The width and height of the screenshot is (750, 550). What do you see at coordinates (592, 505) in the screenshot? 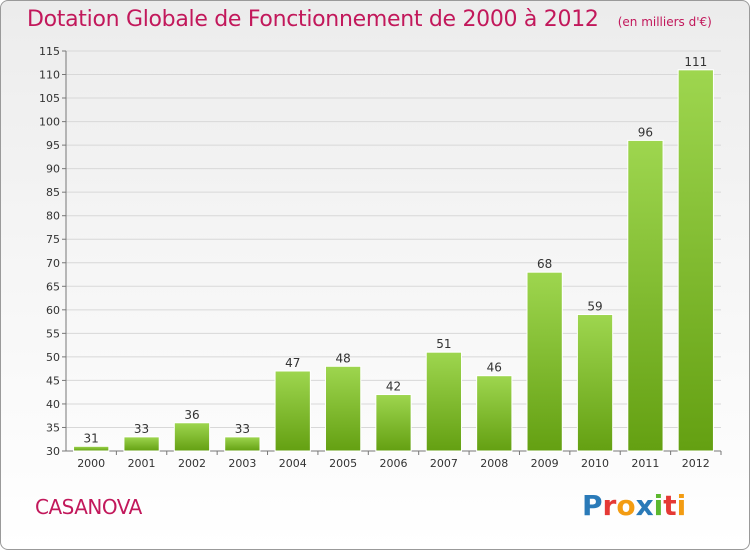
I see `logo-letter: P` at bounding box center [592, 505].